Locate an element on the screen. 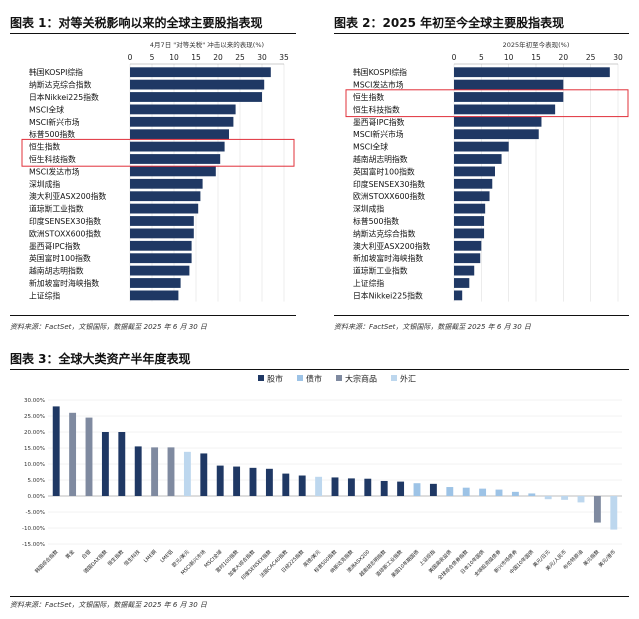 Image resolution: width=639 pixels, height=619 pixels. panel1-title: 图表 1：对等关税影响以来的全球主要股指表现 is located at coordinates (136, 23).